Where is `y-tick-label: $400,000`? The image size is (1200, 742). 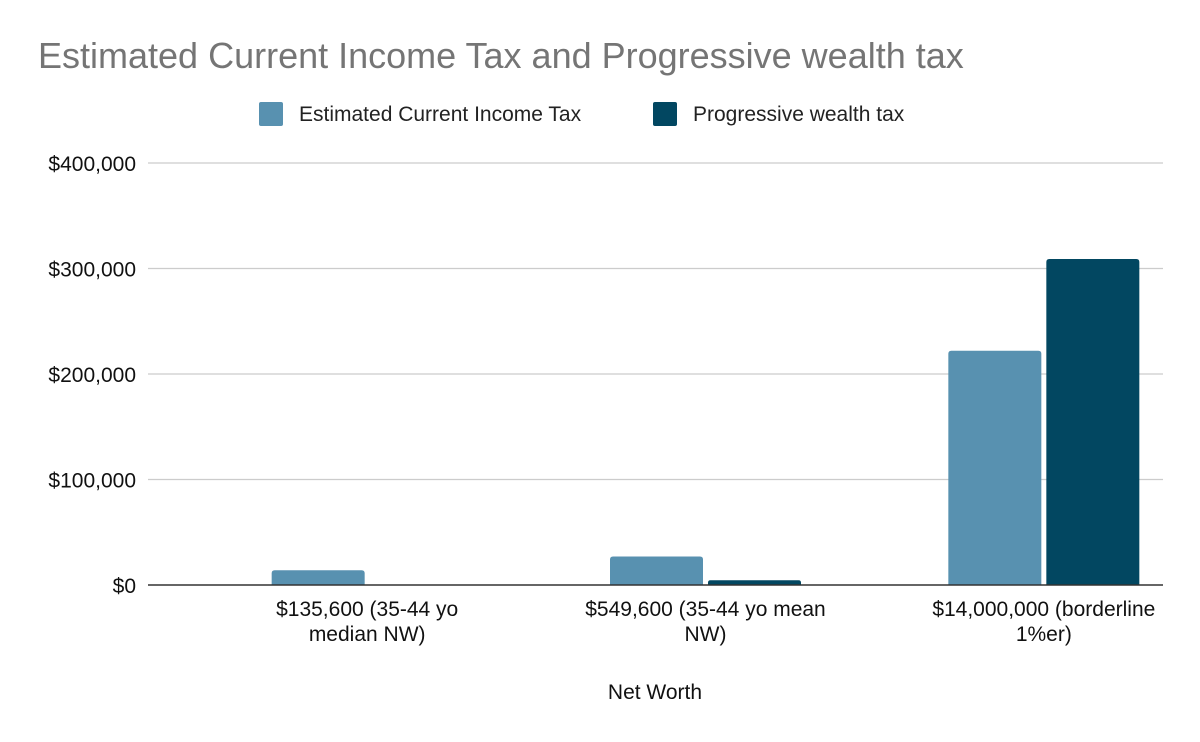 y-tick-label: $400,000 is located at coordinates (92, 164).